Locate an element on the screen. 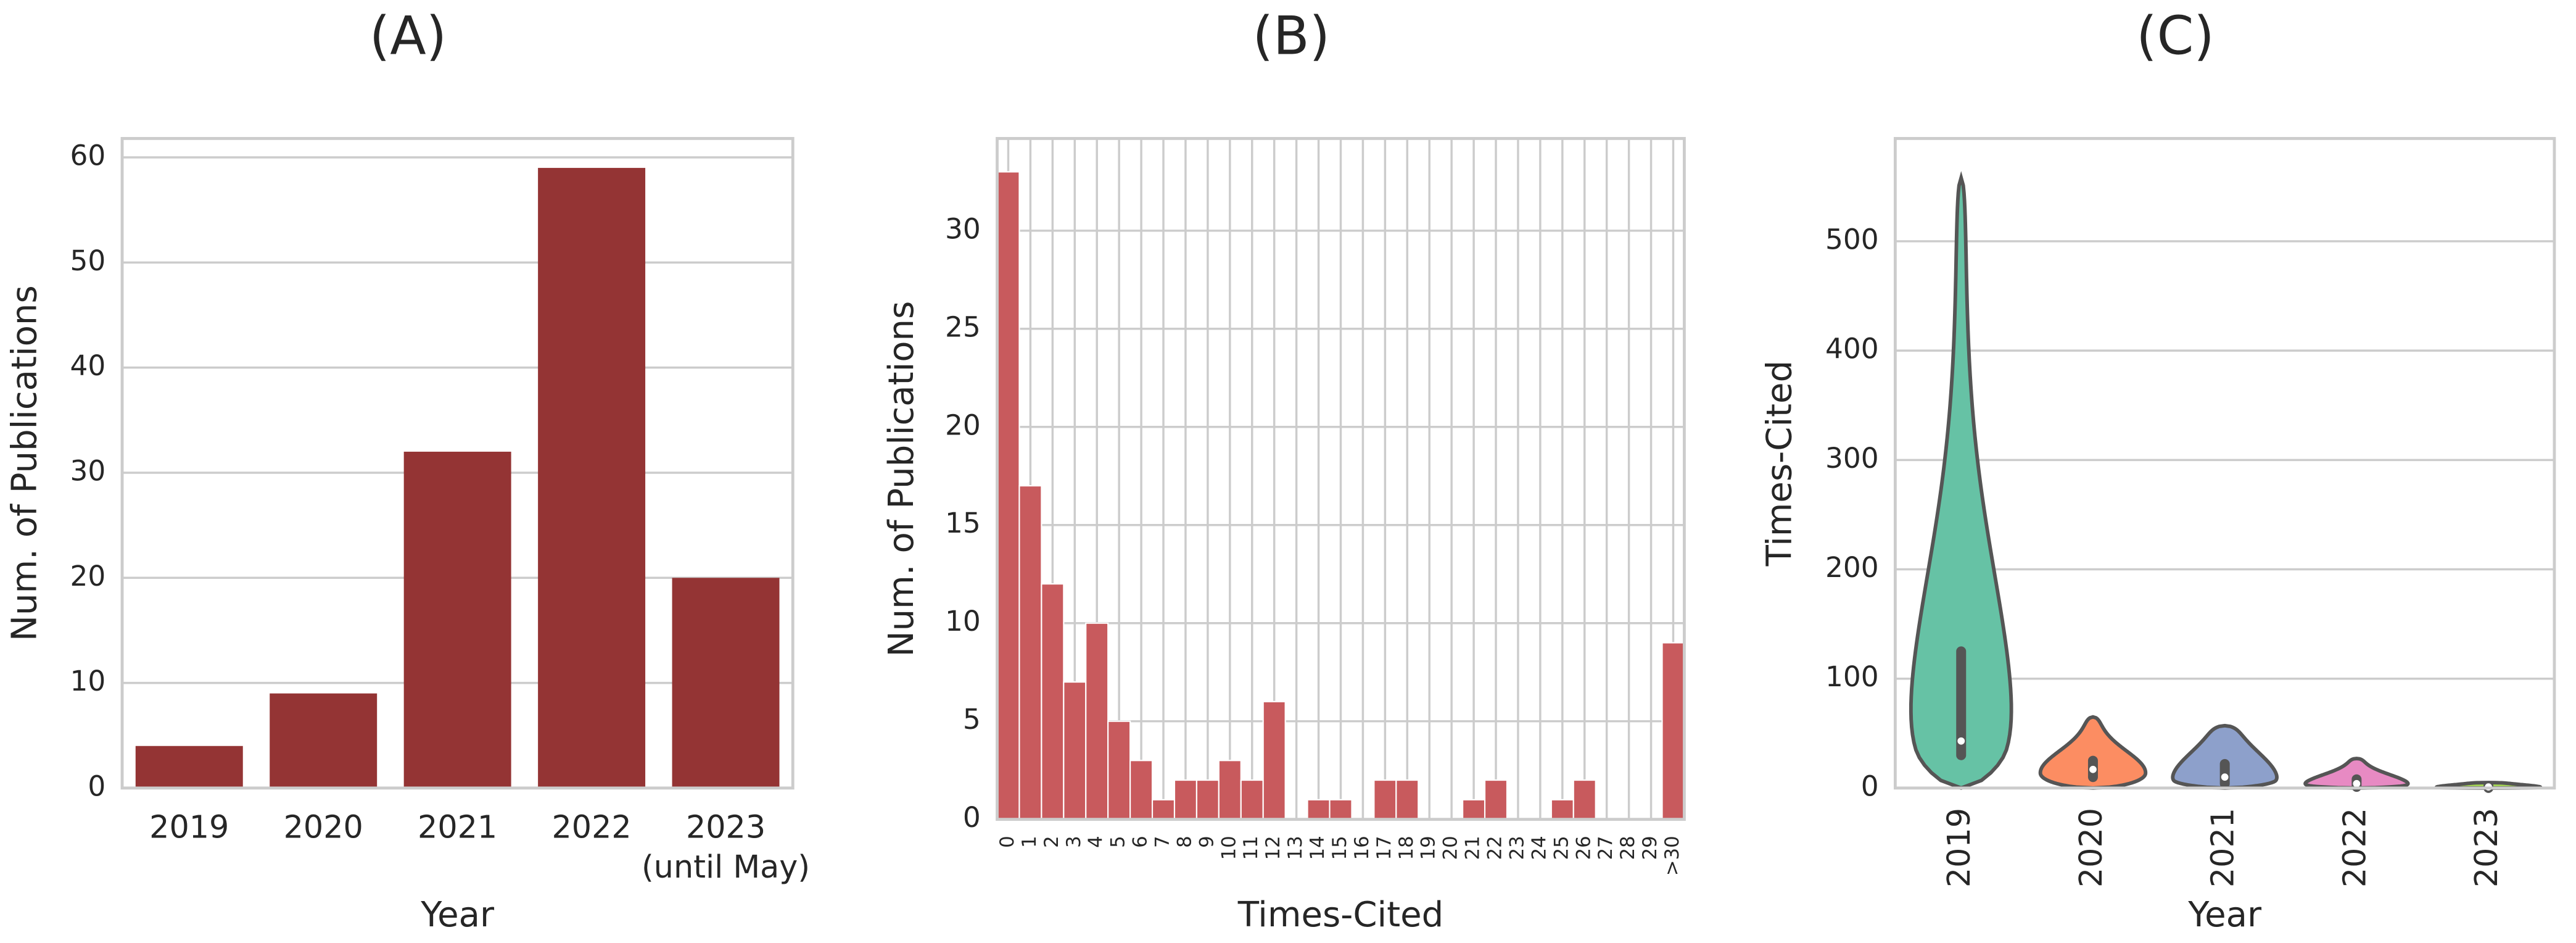 This screenshot has height=943, width=2576. y-tick-label: 500 is located at coordinates (1852, 239).